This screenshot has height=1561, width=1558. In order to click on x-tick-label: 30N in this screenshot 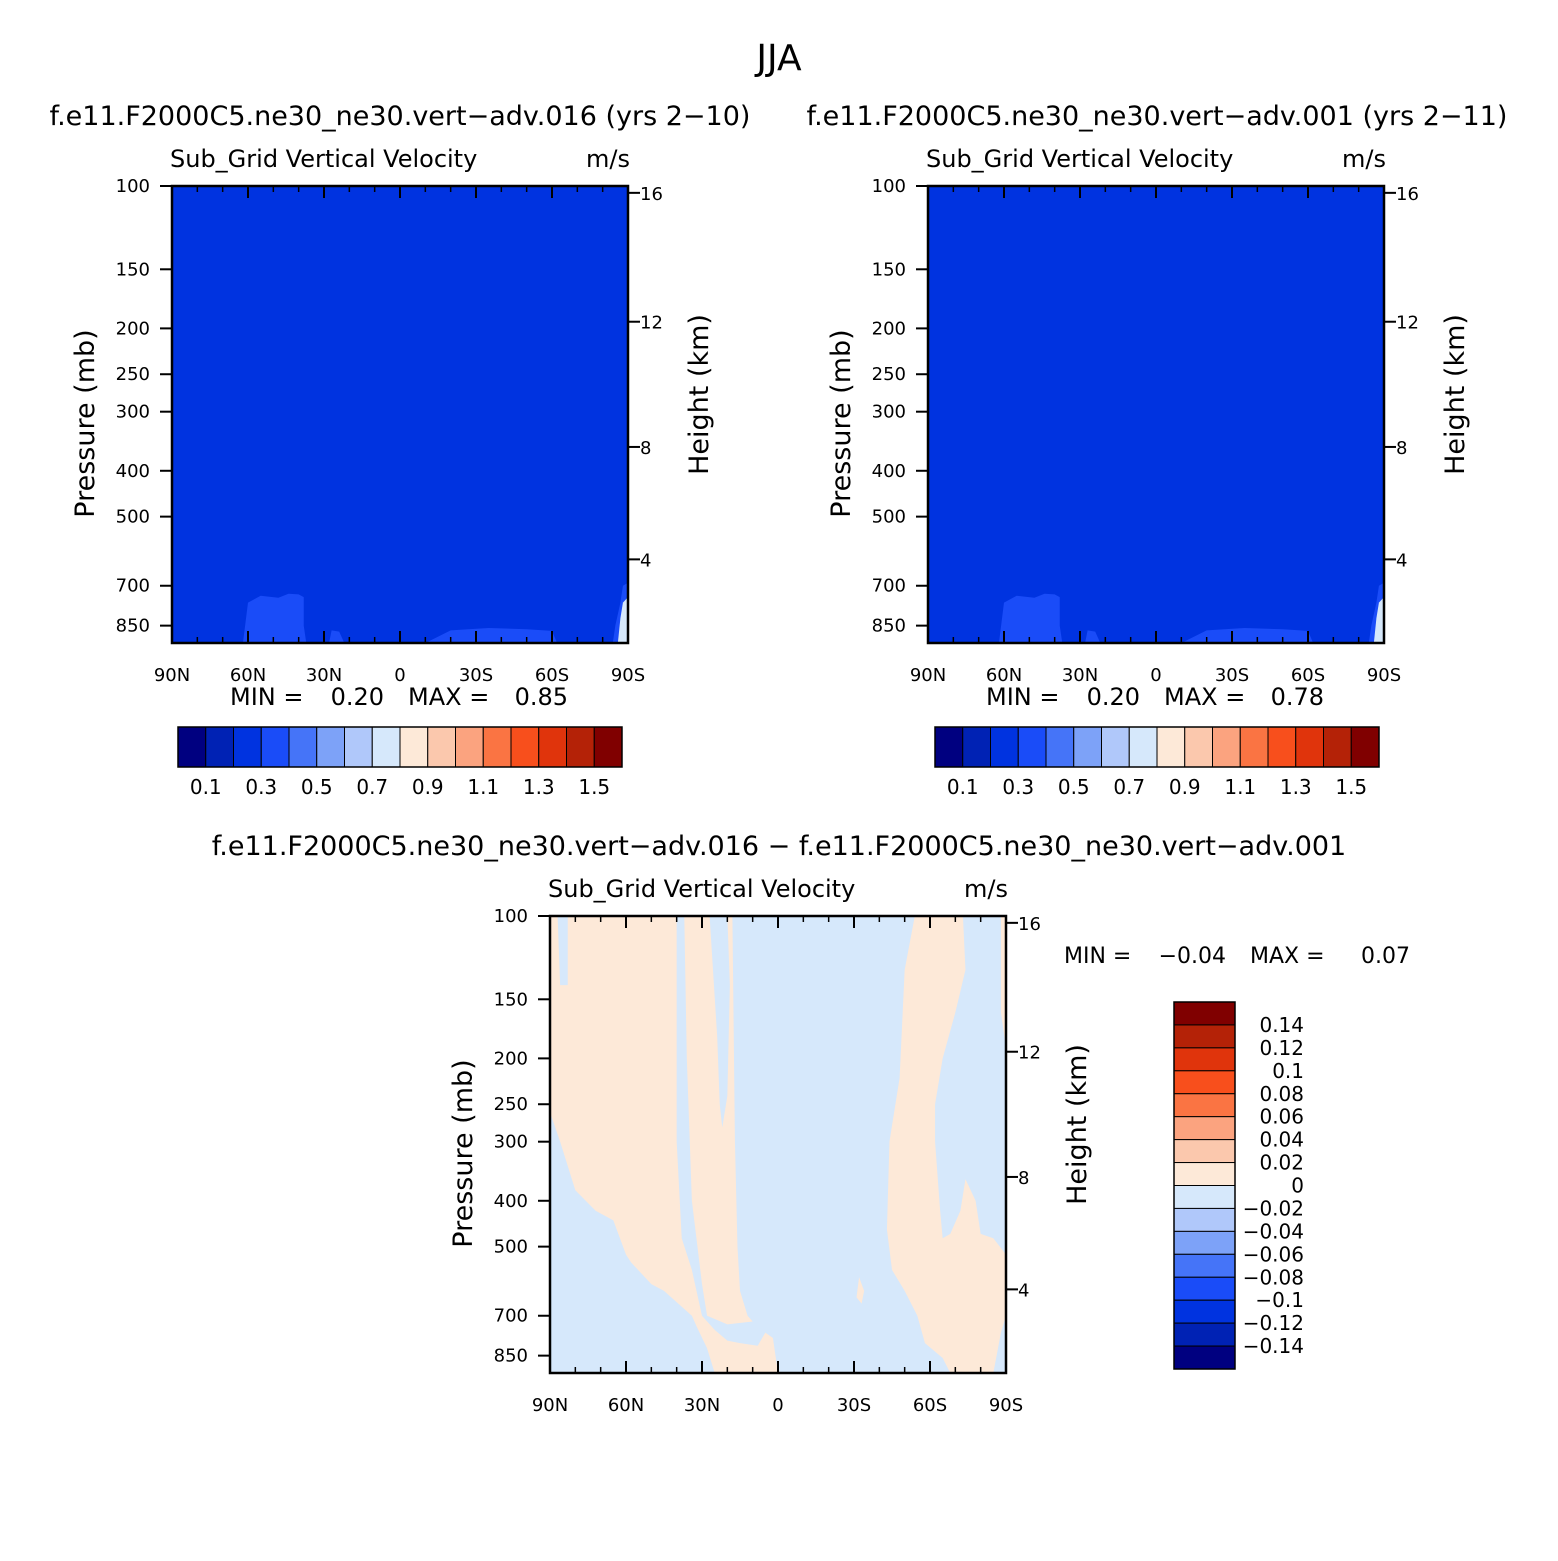, I will do `click(1080, 675)`.